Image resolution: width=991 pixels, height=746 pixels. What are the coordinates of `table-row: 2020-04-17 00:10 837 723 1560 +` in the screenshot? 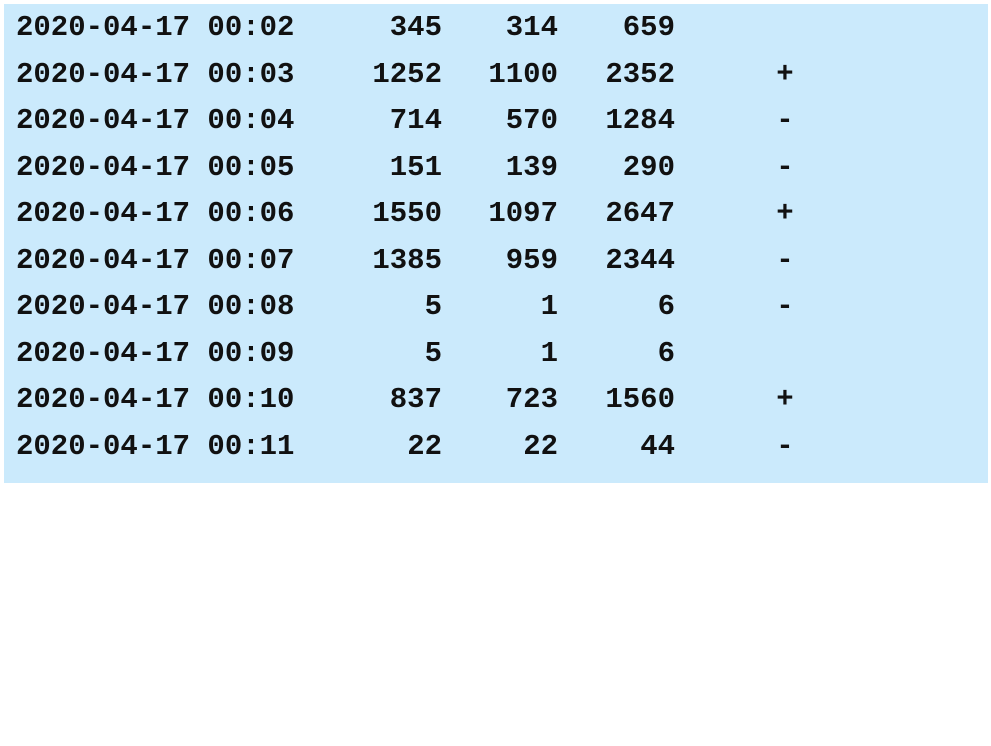 It's located at (496, 400).